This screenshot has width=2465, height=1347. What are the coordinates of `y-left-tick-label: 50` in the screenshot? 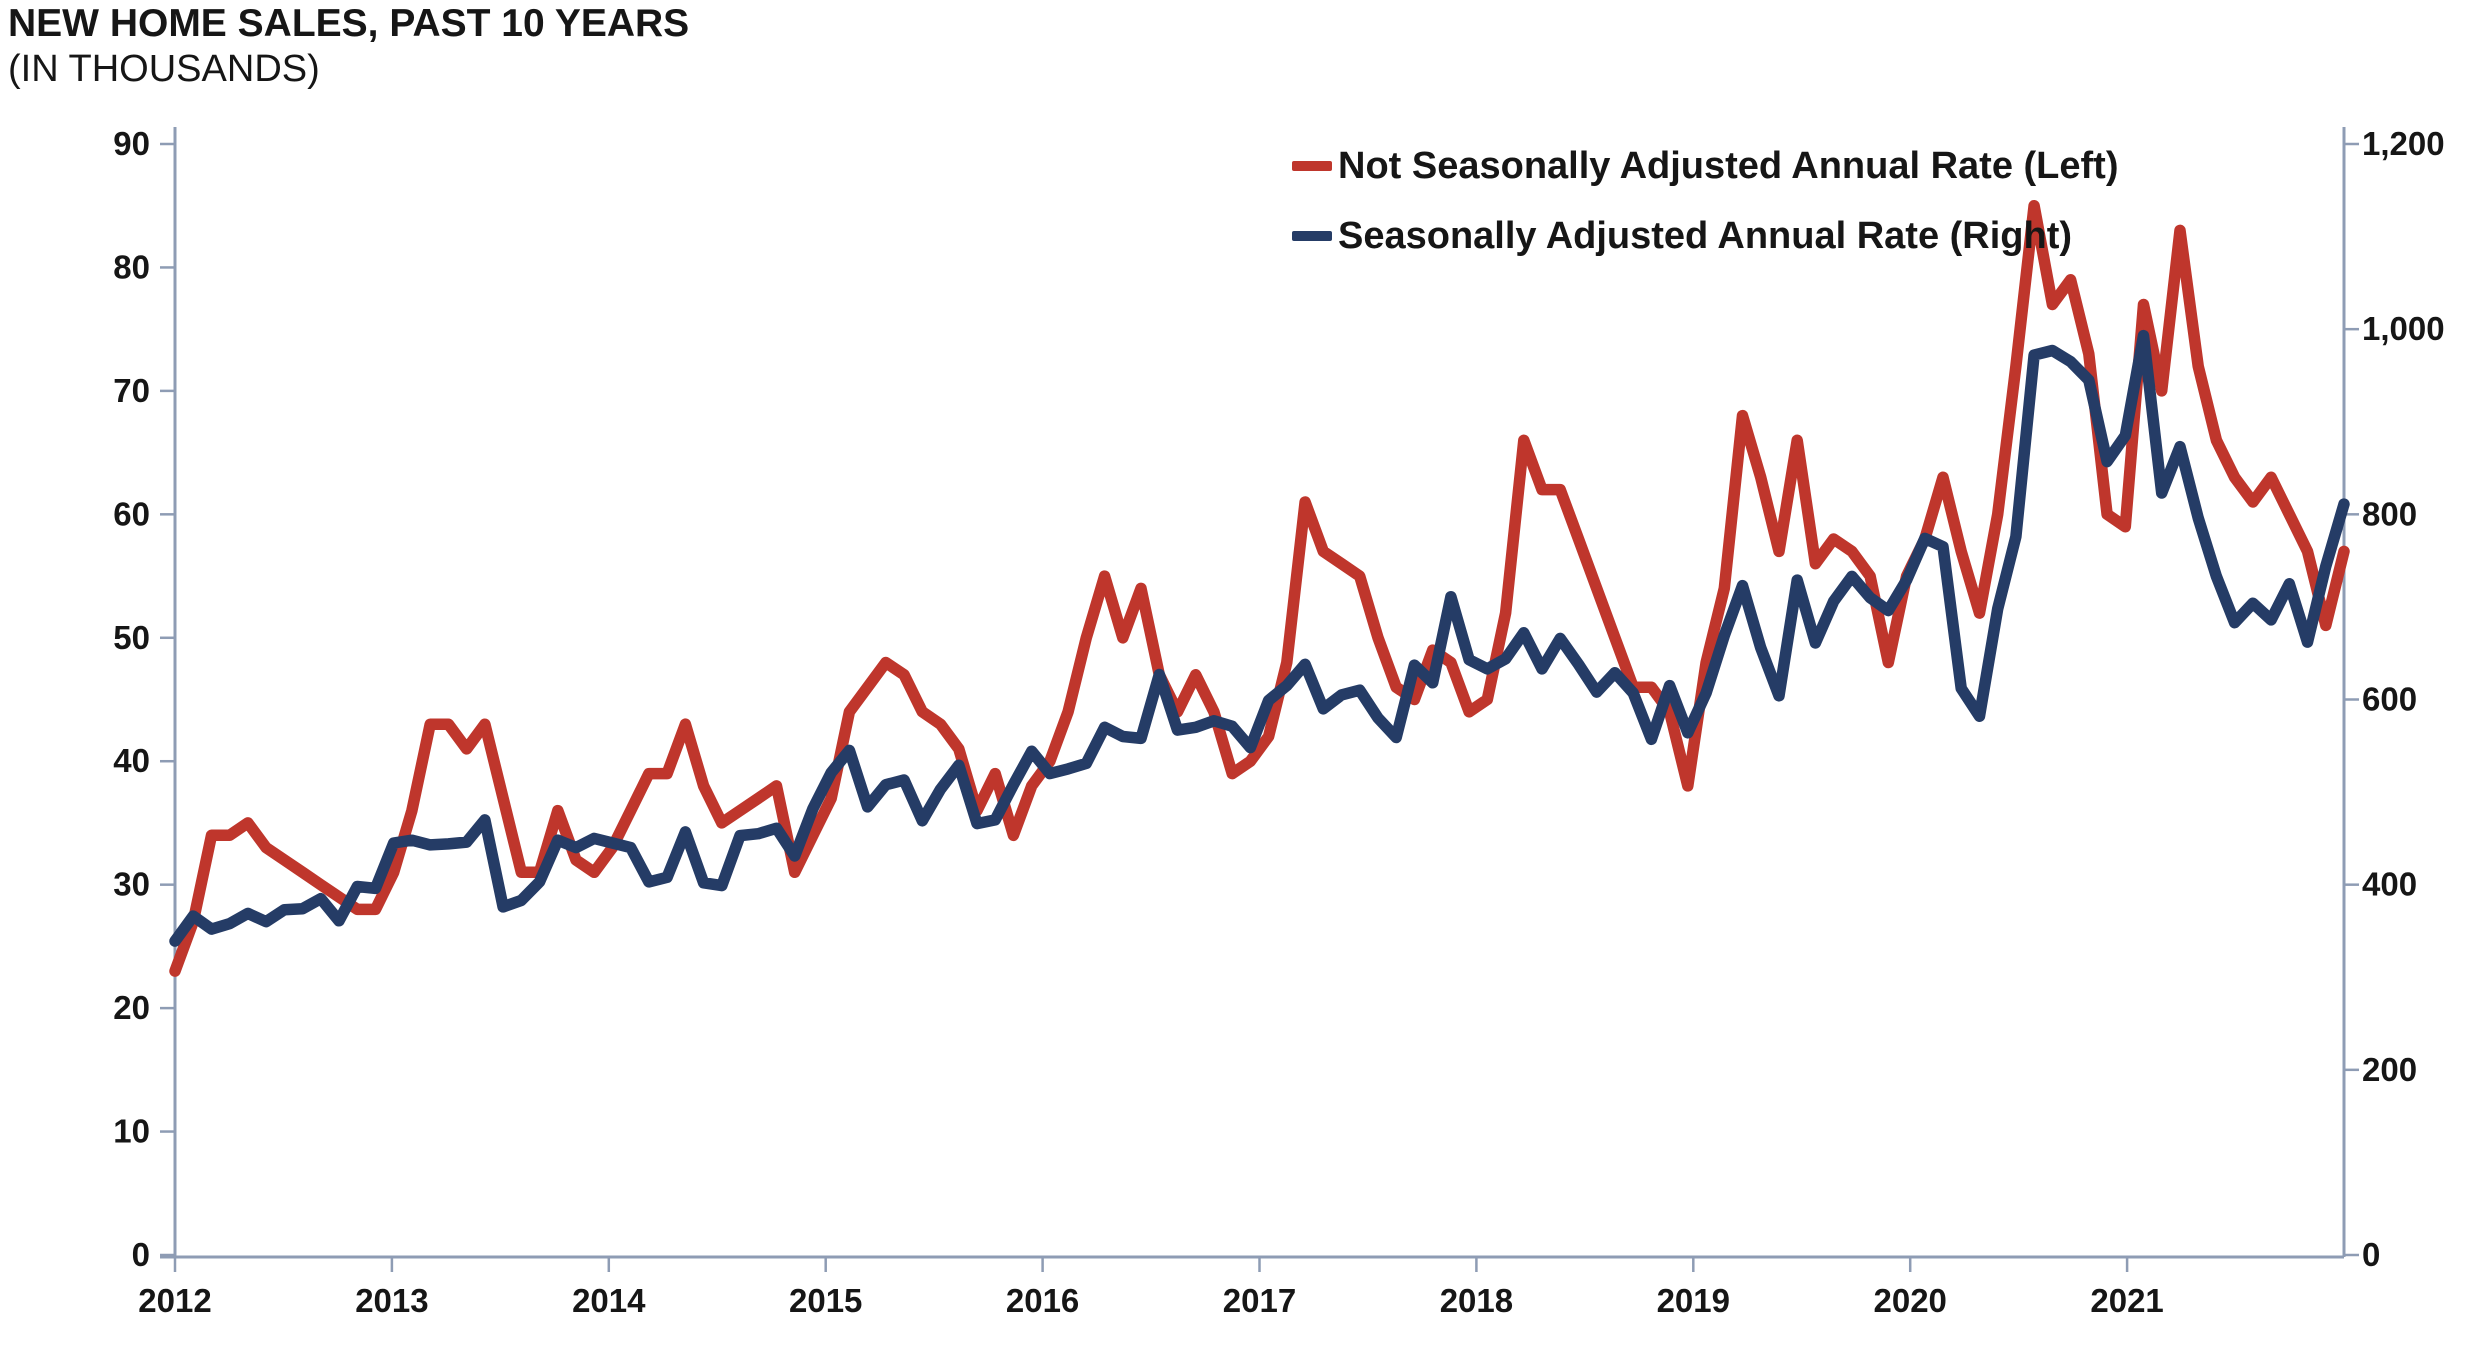 It's located at (131, 637).